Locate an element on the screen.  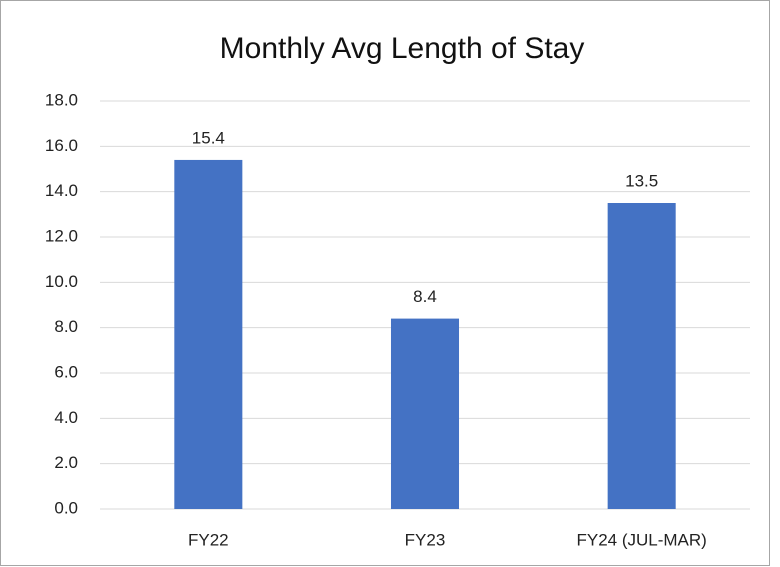
chart-title: Monthly Avg Length of Stay is located at coordinates (402, 48).